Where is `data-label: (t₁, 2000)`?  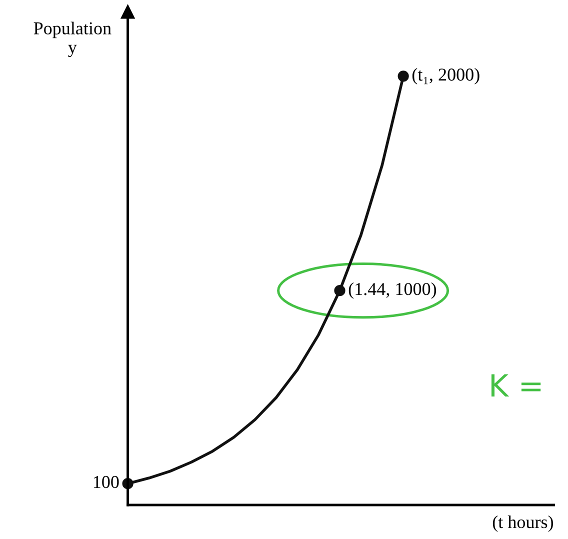
data-label: (t₁, 2000) is located at coordinates (446, 76).